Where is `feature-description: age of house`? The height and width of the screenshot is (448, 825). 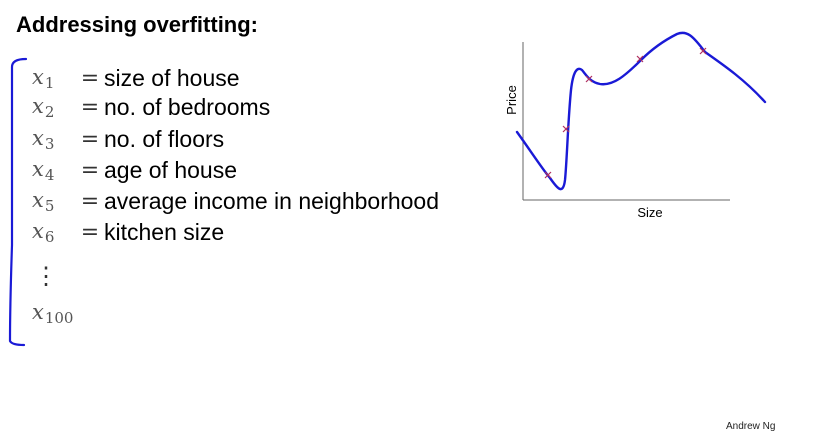
feature-description: age of house is located at coordinates (171, 169).